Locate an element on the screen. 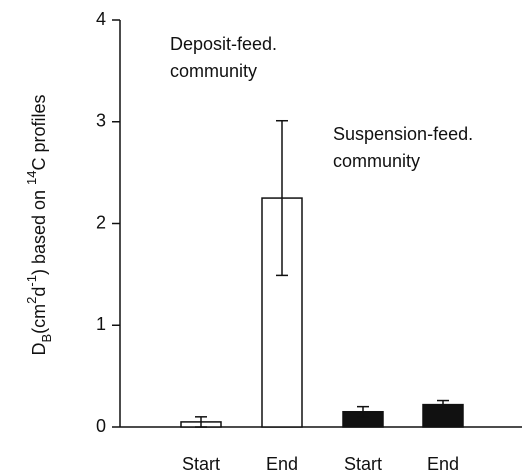 This screenshot has width=524, height=476. y-tick-label: 0 is located at coordinates (101, 426).